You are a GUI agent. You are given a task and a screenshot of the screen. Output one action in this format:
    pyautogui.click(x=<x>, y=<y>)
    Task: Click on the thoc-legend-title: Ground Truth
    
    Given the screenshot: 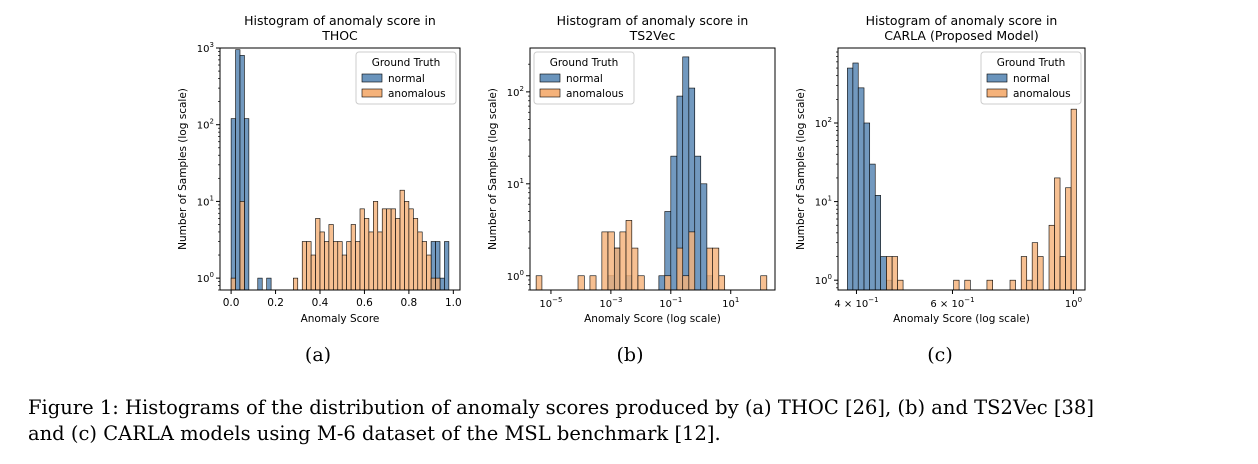 What is the action you would take?
    pyautogui.click(x=406, y=63)
    